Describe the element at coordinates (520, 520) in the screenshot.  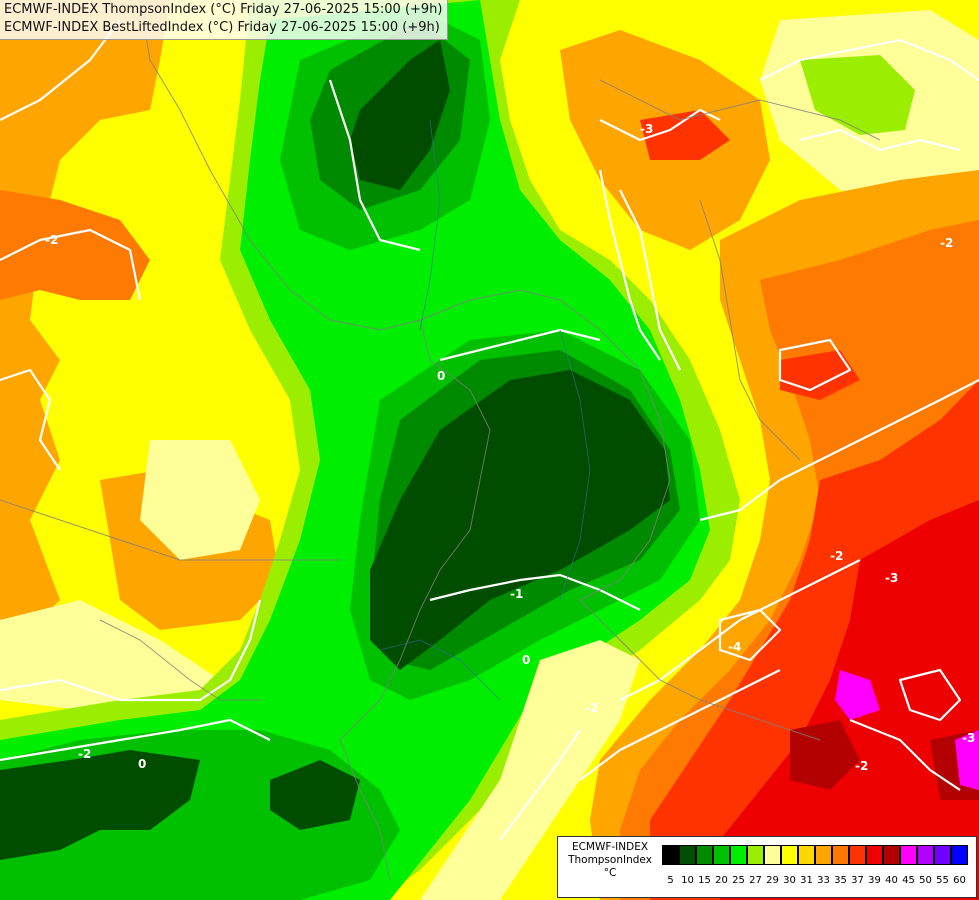
I see `green-darkest-center` at that location.